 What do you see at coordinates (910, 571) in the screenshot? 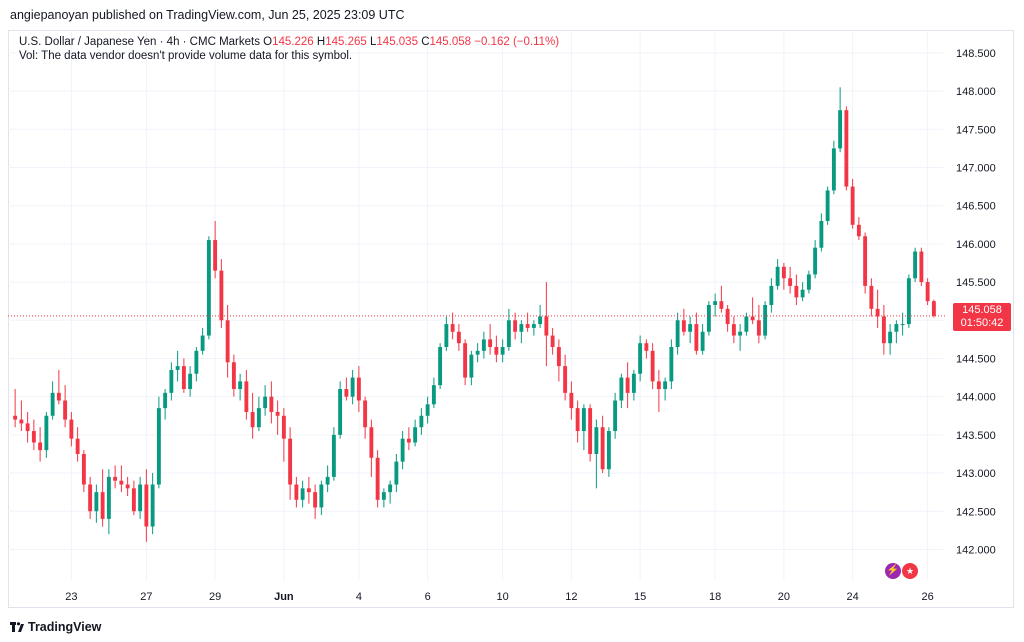
I see `us-flag-icon: ★` at bounding box center [910, 571].